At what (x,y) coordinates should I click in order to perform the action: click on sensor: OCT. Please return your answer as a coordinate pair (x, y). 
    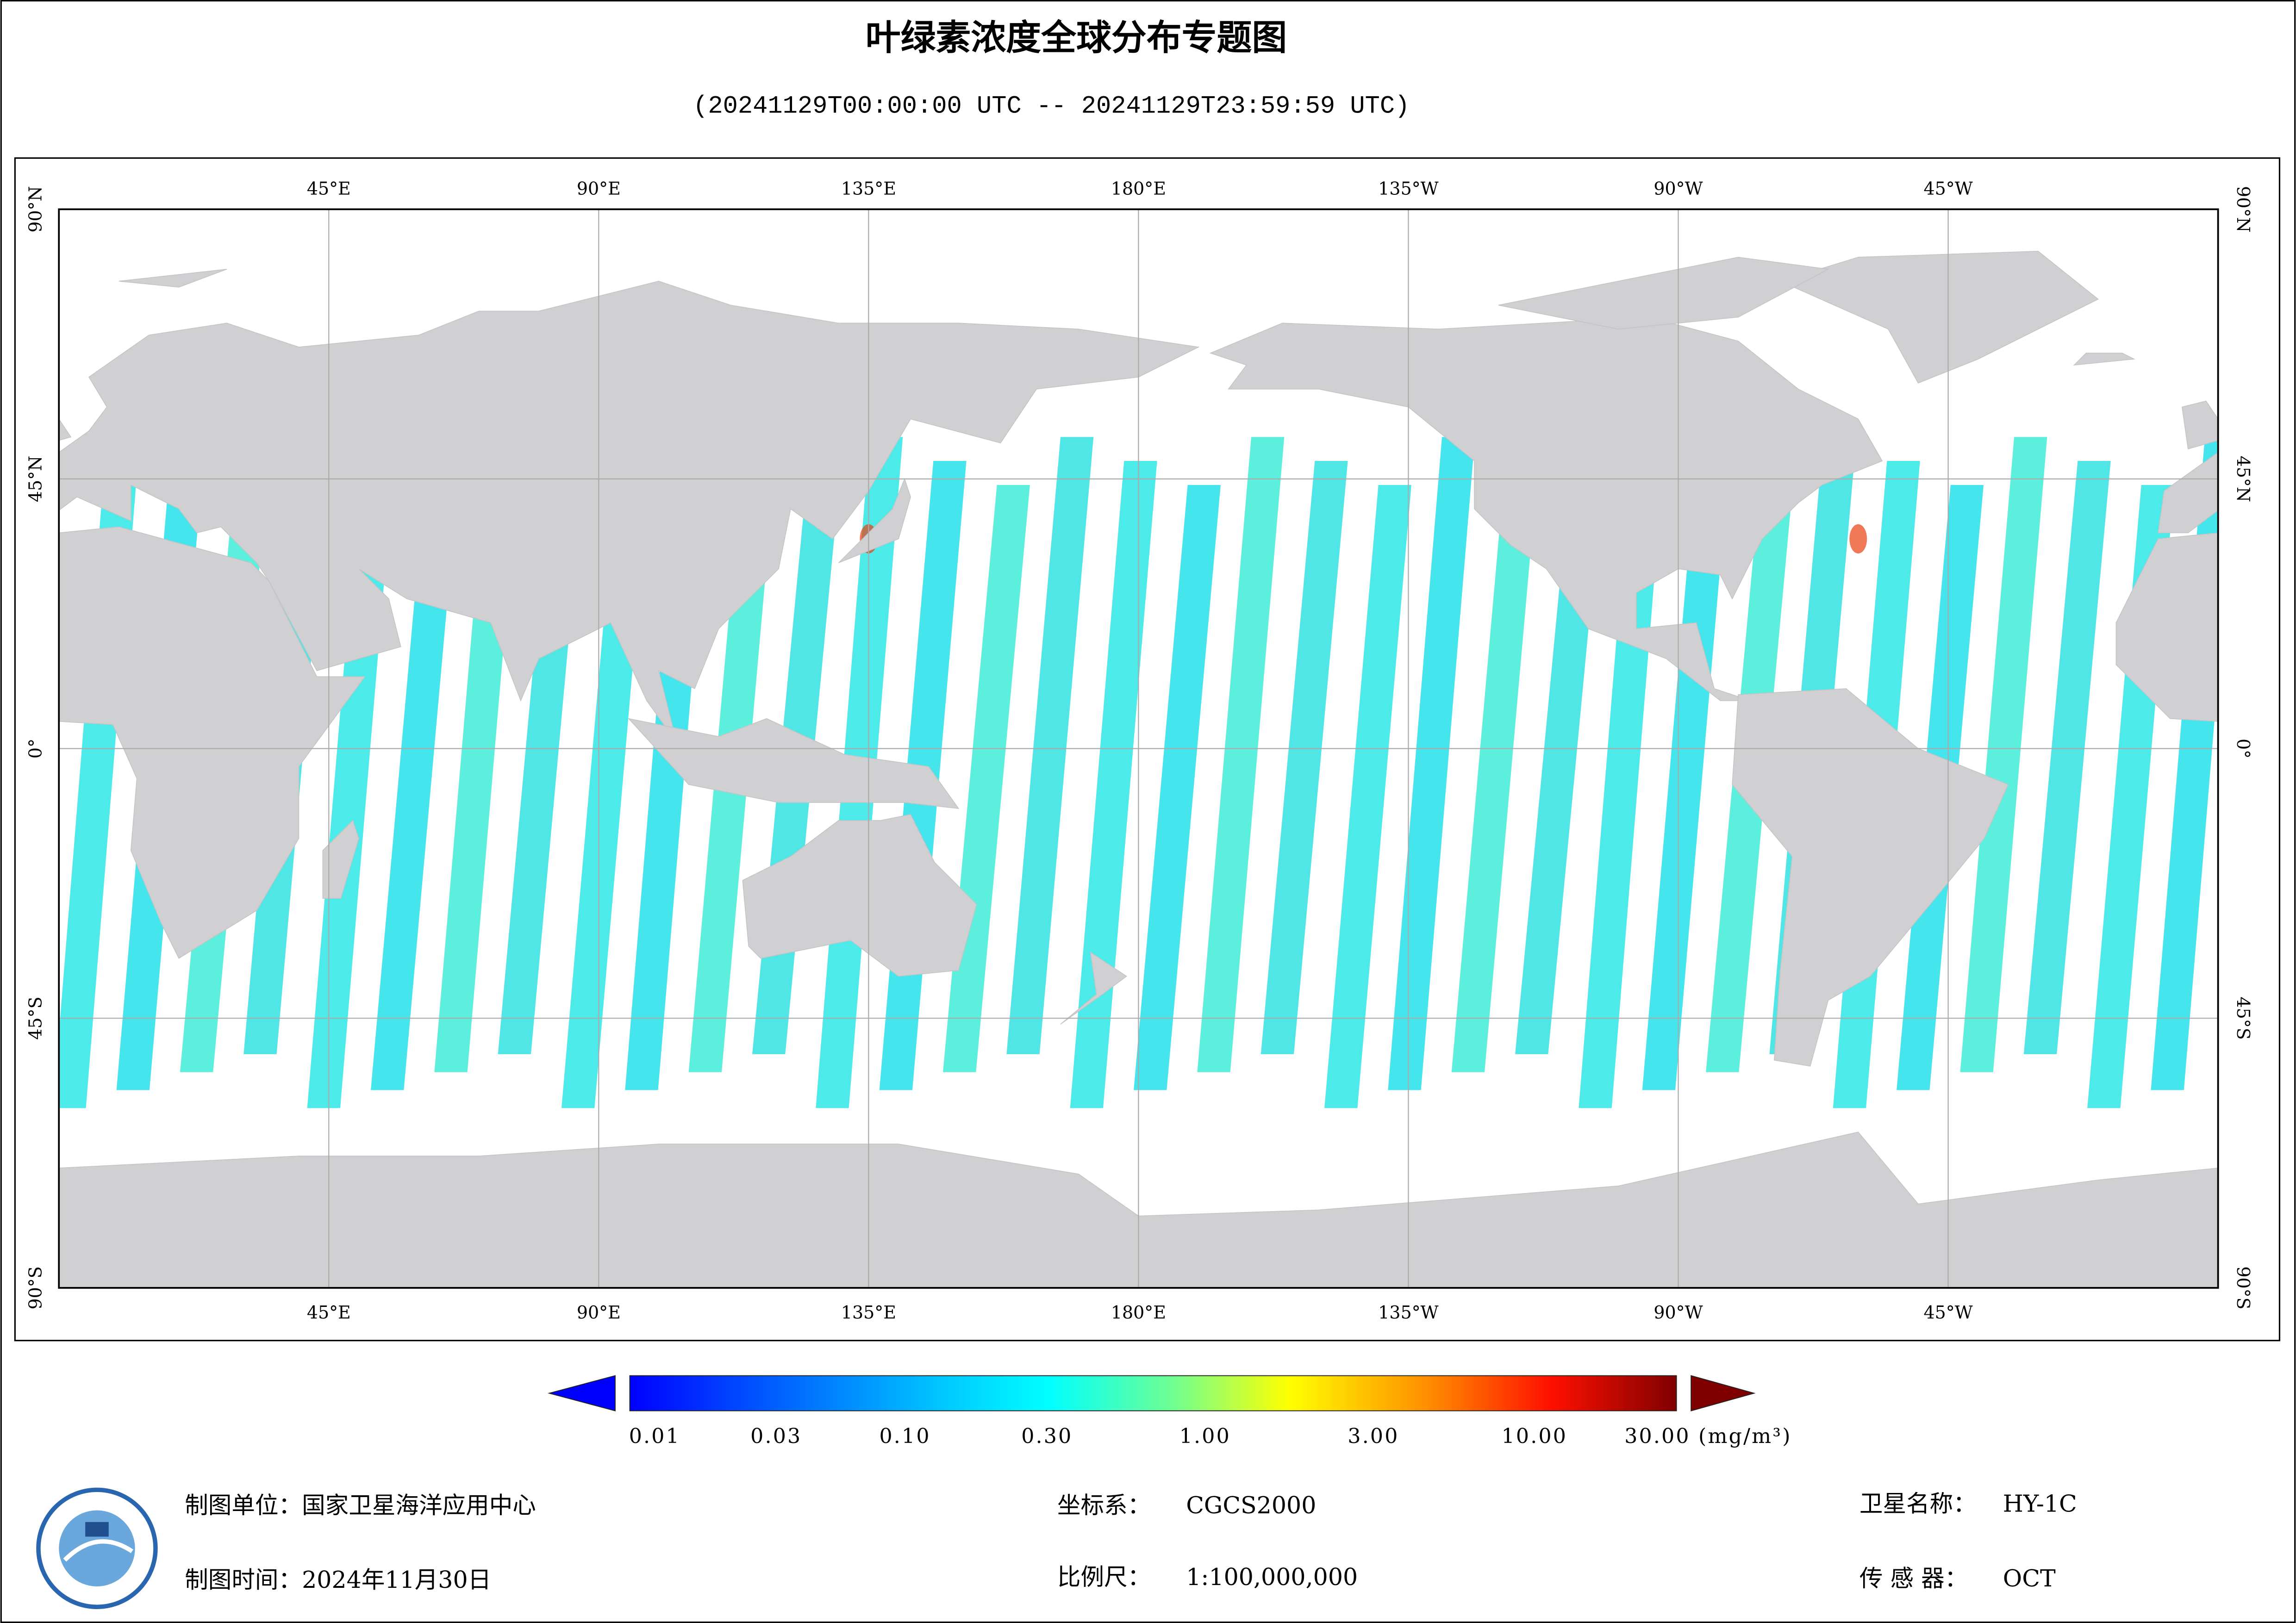
    Looking at the image, I should click on (2030, 1578).